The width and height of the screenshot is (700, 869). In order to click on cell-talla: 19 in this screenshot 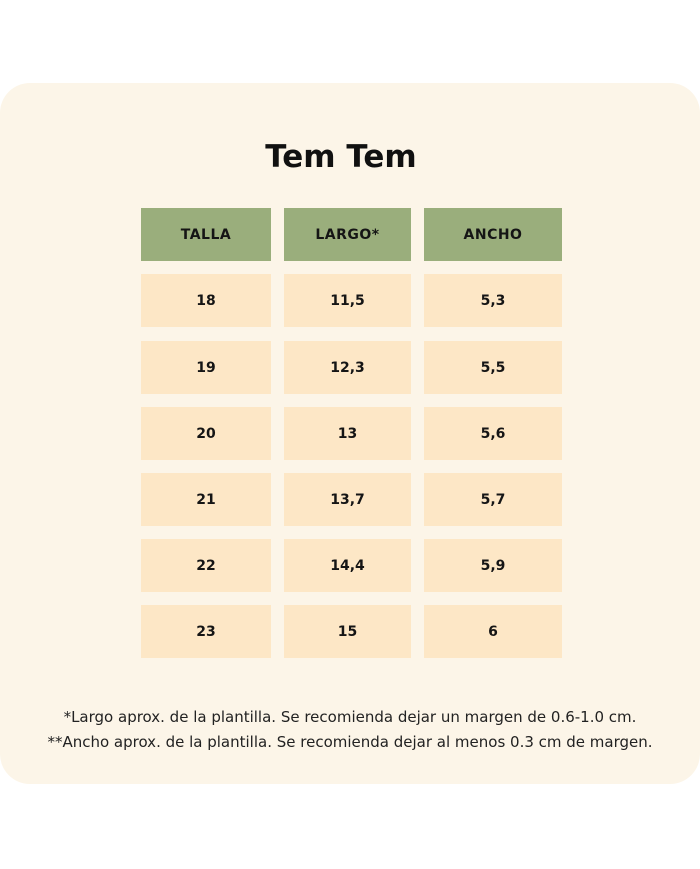, I will do `click(206, 367)`.